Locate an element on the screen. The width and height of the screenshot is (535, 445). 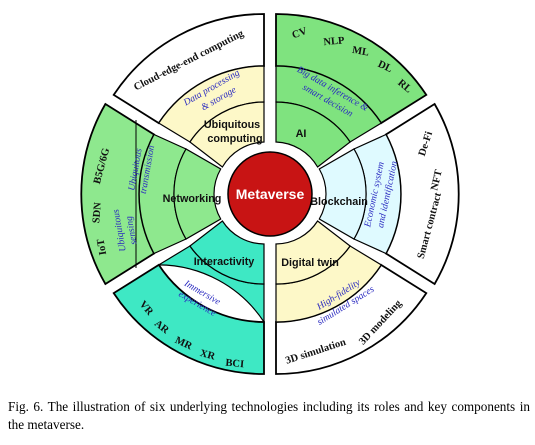
center-label: Metaverse is located at coordinates (270, 194).